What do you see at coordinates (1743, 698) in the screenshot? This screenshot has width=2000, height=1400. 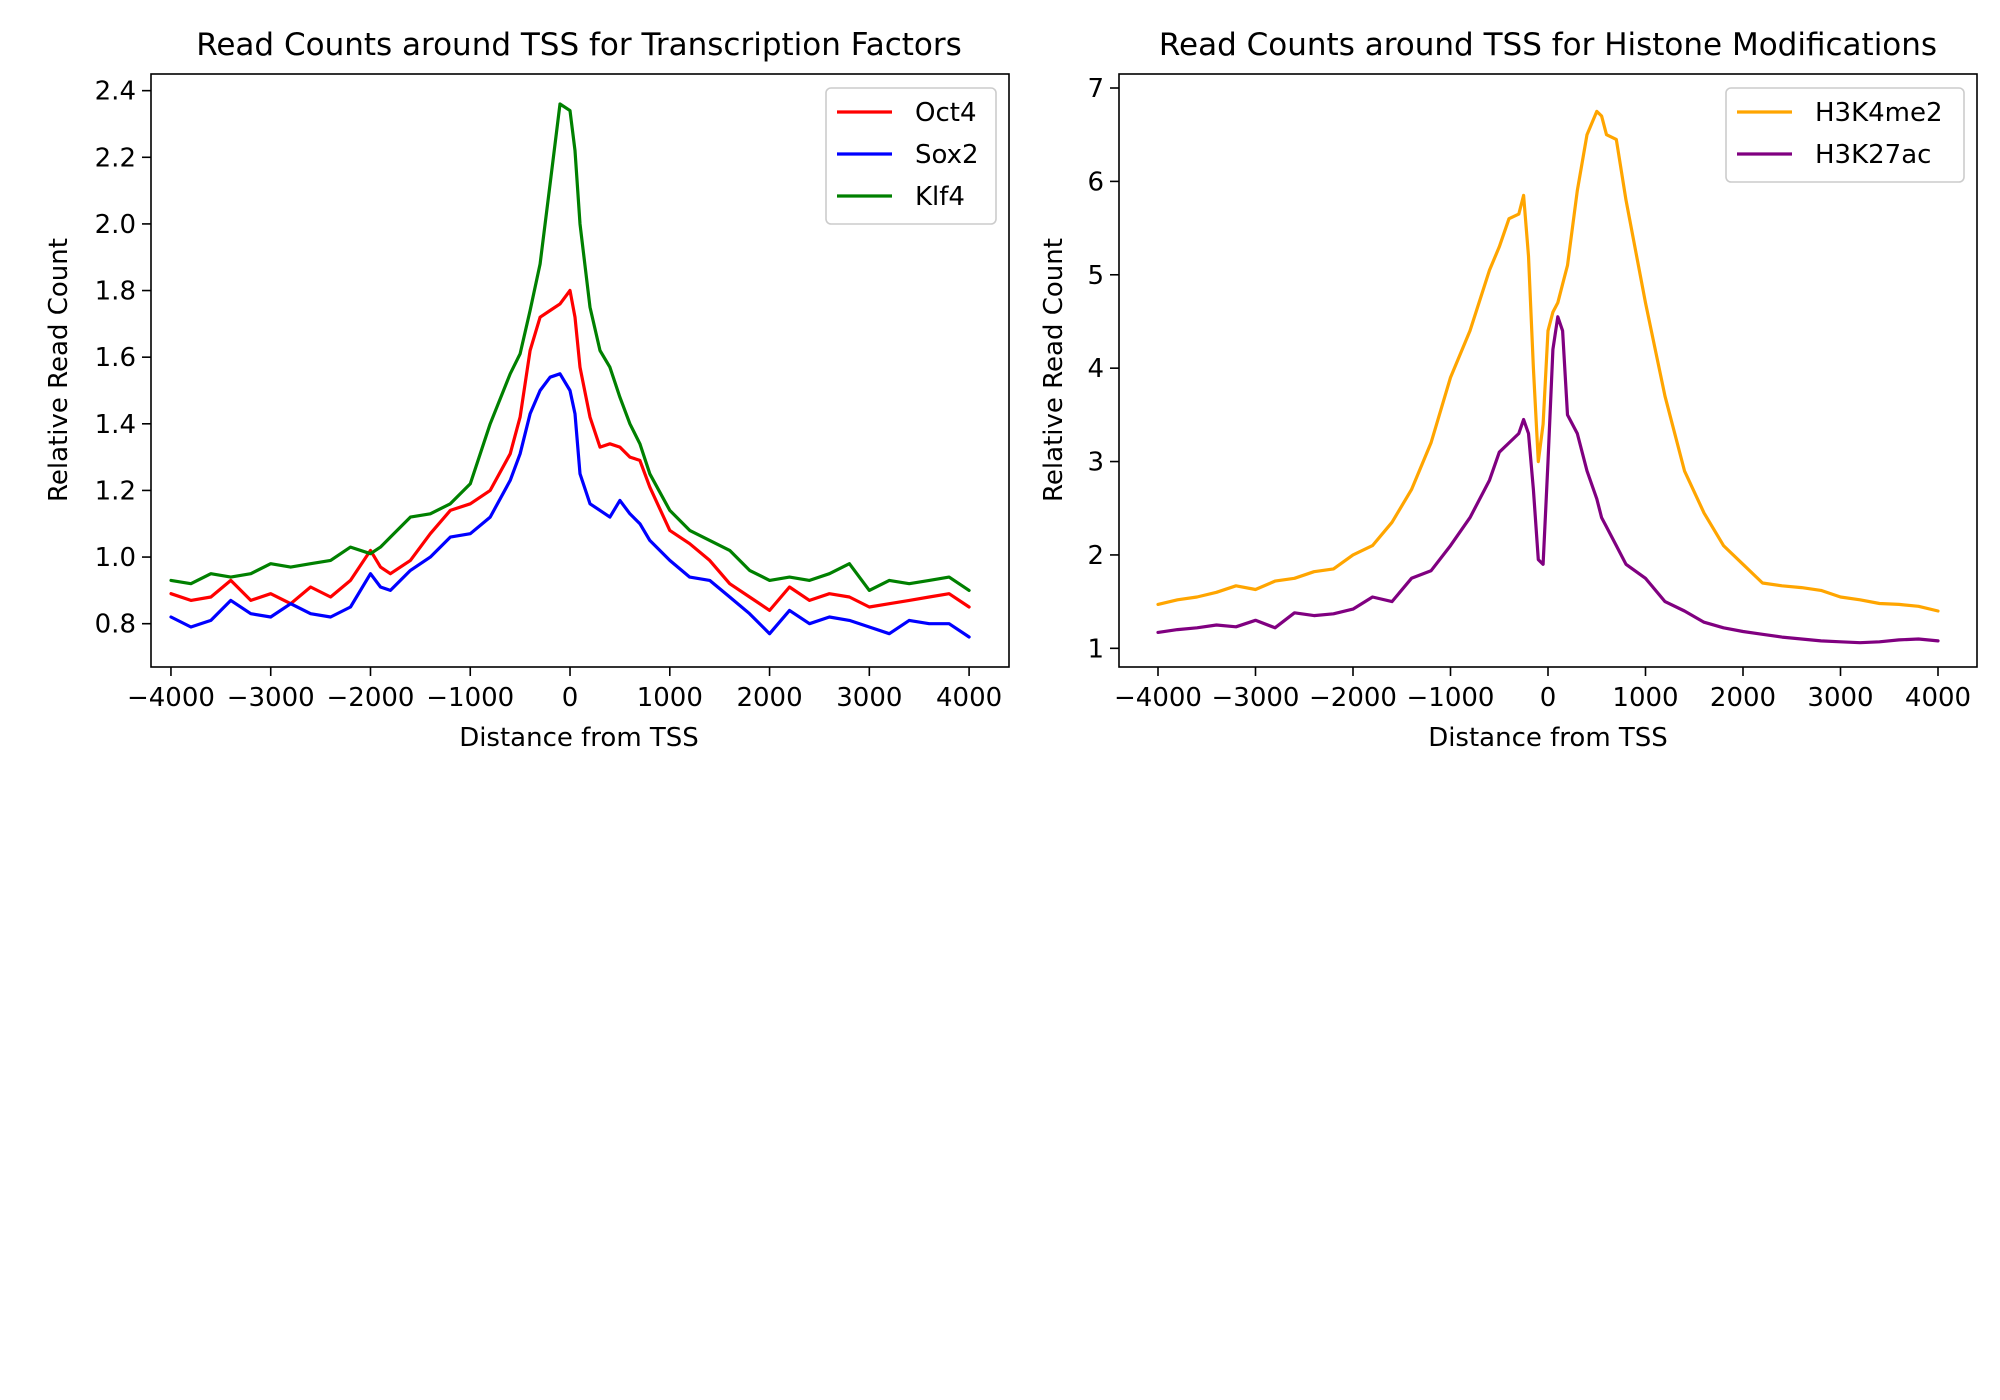 I see `histone-x-tick-label: 2000` at bounding box center [1743, 698].